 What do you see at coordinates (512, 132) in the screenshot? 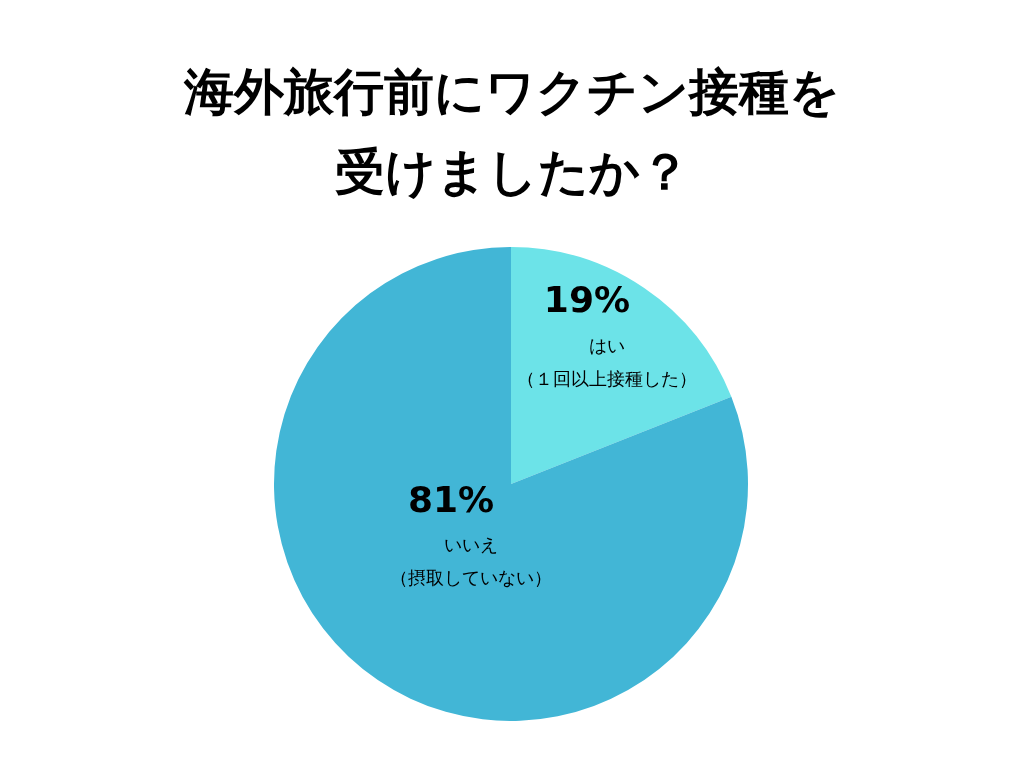
I see `chart-title: 海外旅行前にワクチン接種を受けましたか？` at bounding box center [512, 132].